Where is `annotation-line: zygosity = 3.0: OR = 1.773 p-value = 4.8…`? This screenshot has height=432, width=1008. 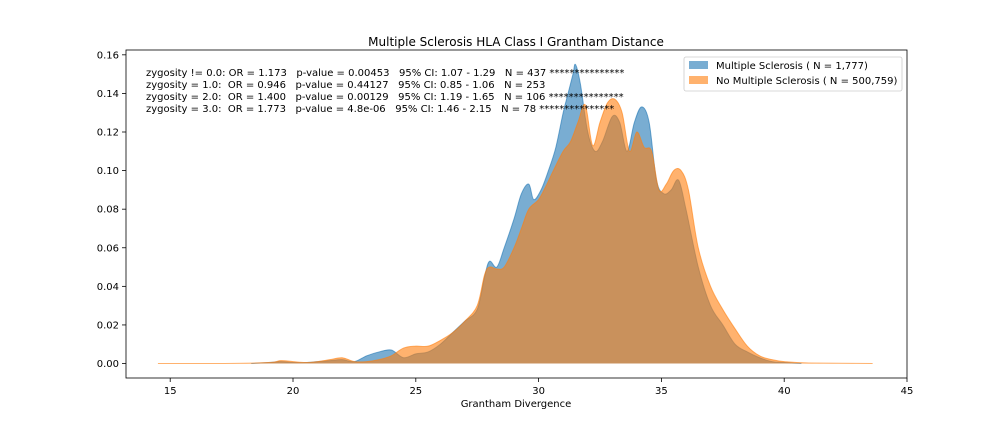 annotation-line: zygosity = 3.0: OR = 1.773 p-value = 4.8… is located at coordinates (380, 109).